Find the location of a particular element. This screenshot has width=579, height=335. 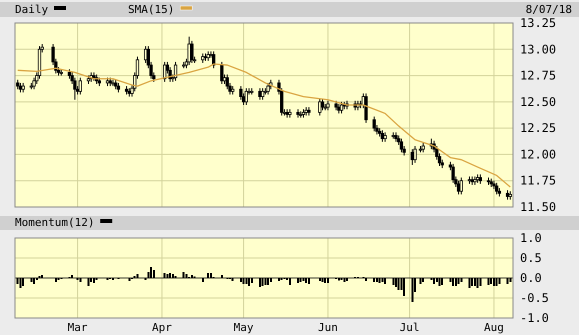

legend-label: Momentum(12) is located at coordinates (54, 222).